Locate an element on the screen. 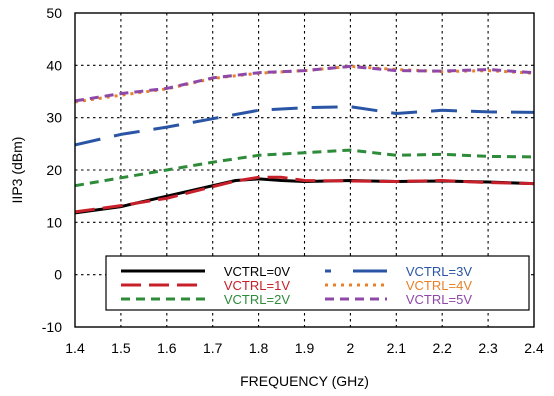 This screenshot has width=554, height=396. legend-label: VCTRL=0V is located at coordinates (257, 271).